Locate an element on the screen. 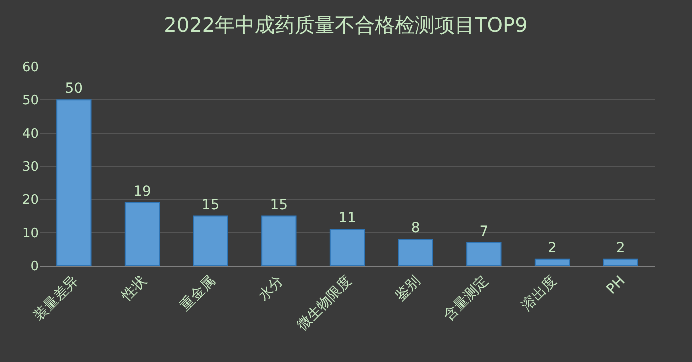 This screenshot has width=692, height=362. y-tick-label: 40 is located at coordinates (30, 134).